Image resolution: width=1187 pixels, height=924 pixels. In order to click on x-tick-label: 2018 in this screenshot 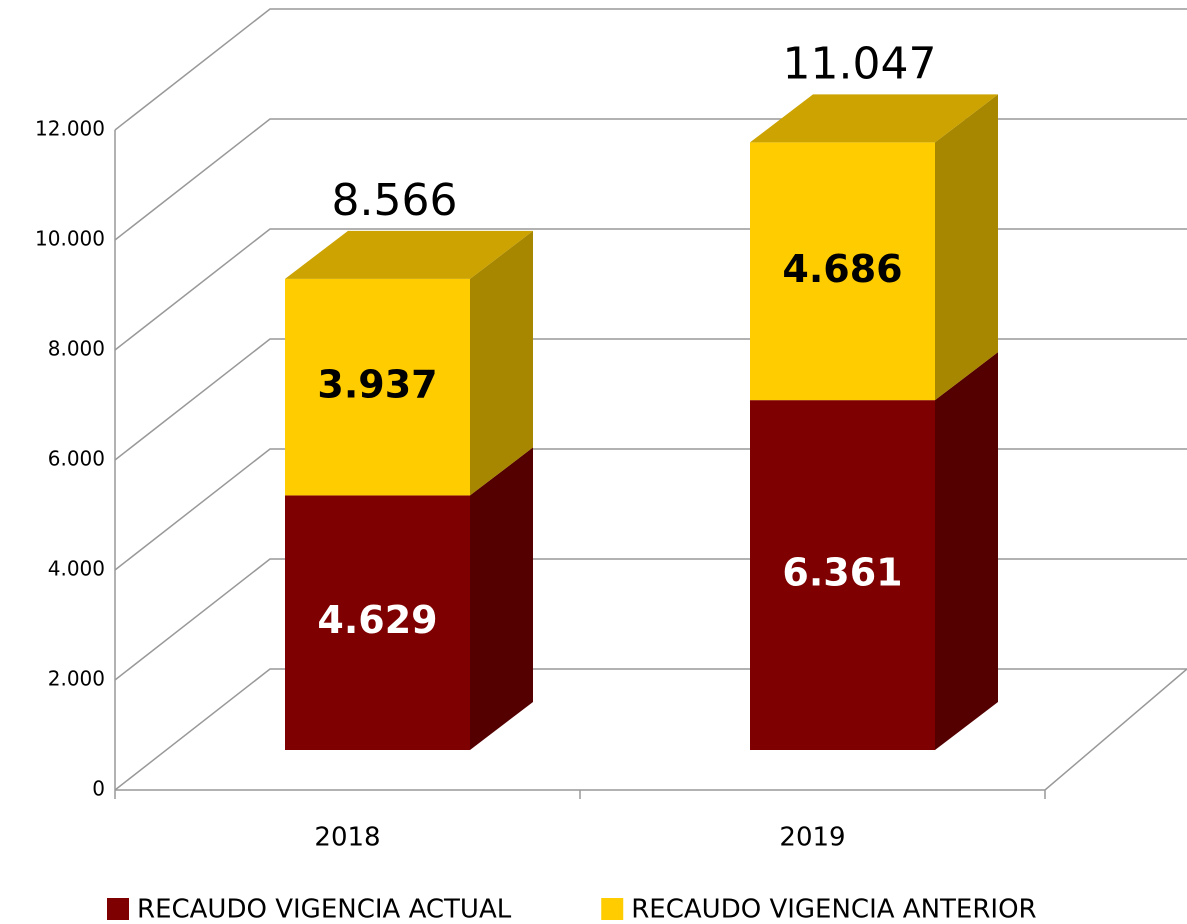, I will do `click(347, 838)`.